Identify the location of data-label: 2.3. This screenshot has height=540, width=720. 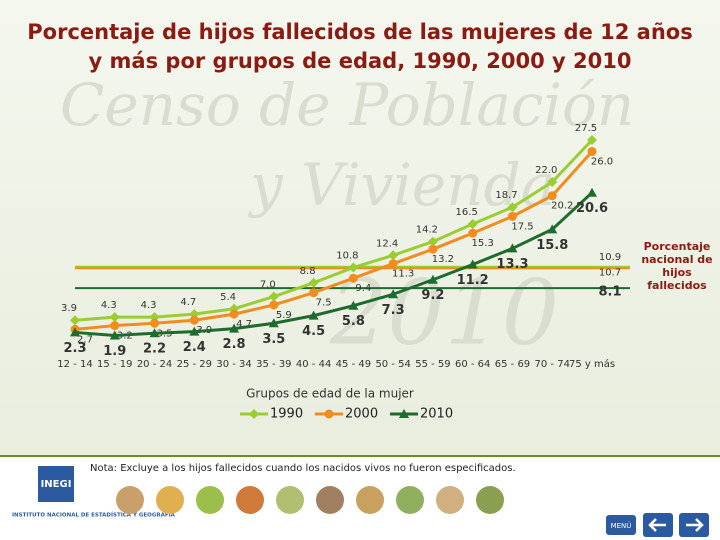
(74, 348).